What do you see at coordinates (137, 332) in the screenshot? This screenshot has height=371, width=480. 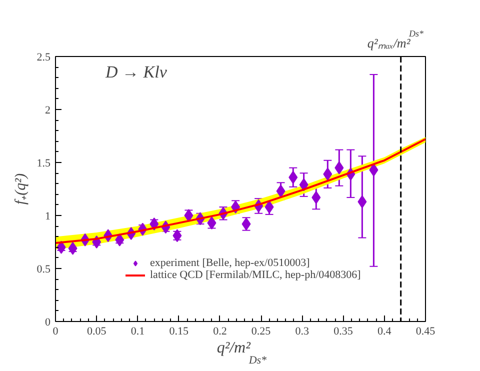 I see `x-tick-label: 0.1` at bounding box center [137, 332].